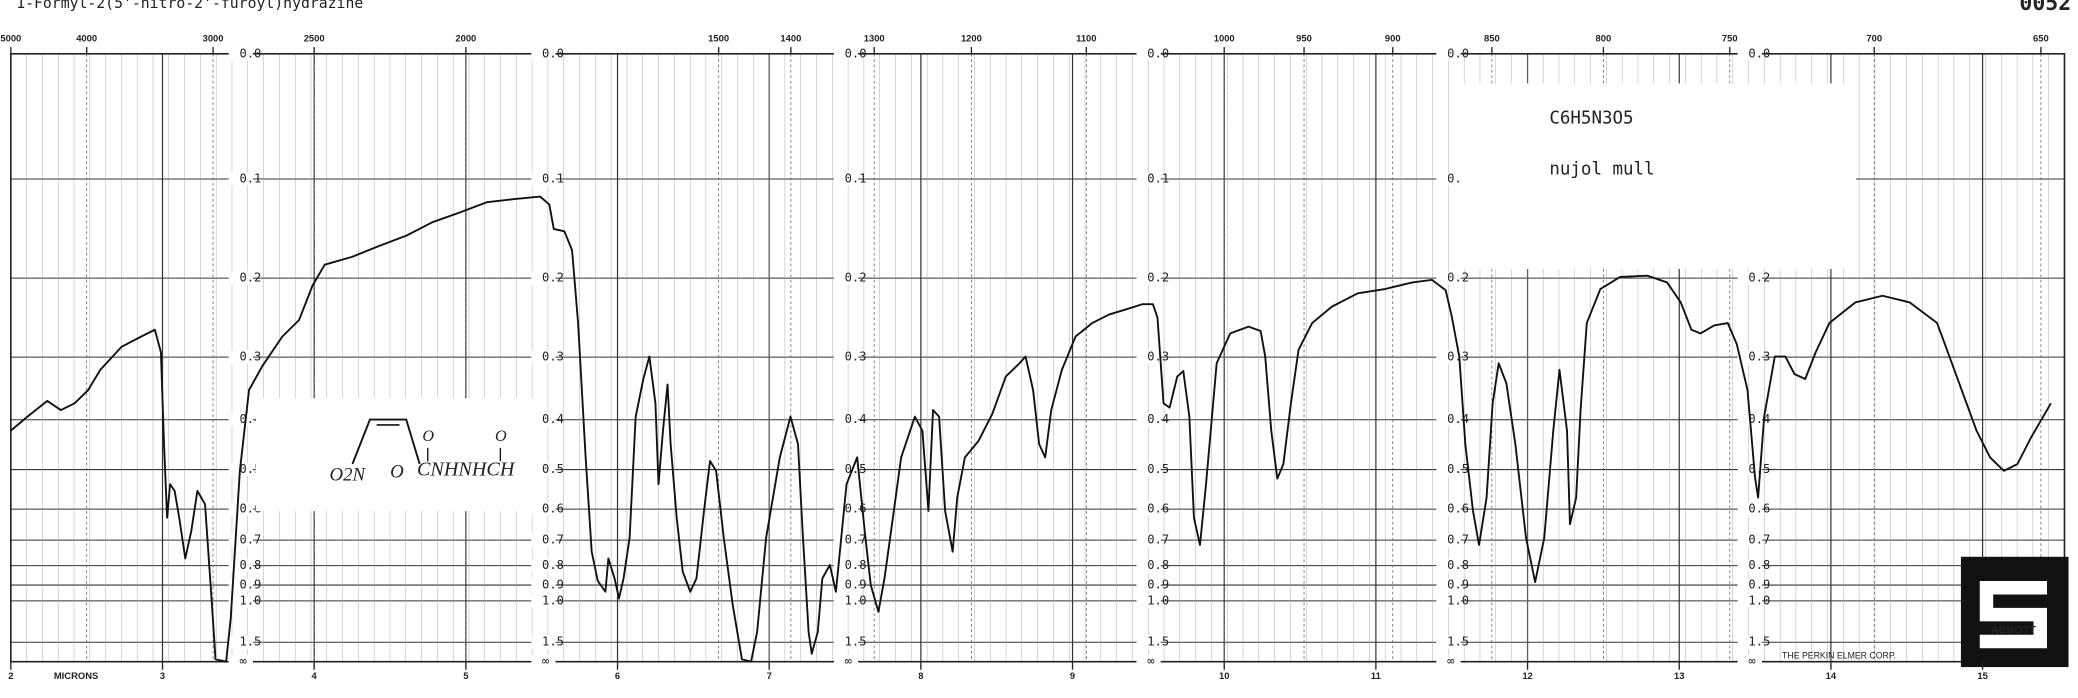 The image size is (2078, 698). Describe the element at coordinates (769, 675) in the screenshot. I see `x-tick-label: 7` at that location.